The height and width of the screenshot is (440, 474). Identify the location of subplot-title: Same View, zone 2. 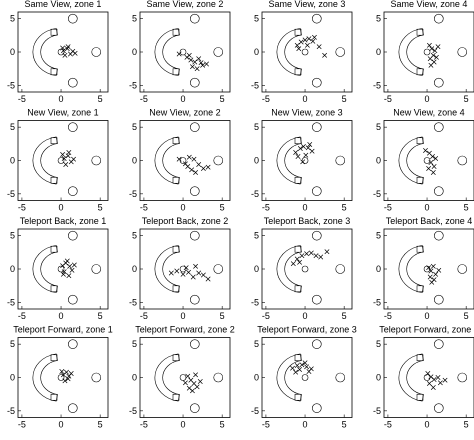
(185, 4).